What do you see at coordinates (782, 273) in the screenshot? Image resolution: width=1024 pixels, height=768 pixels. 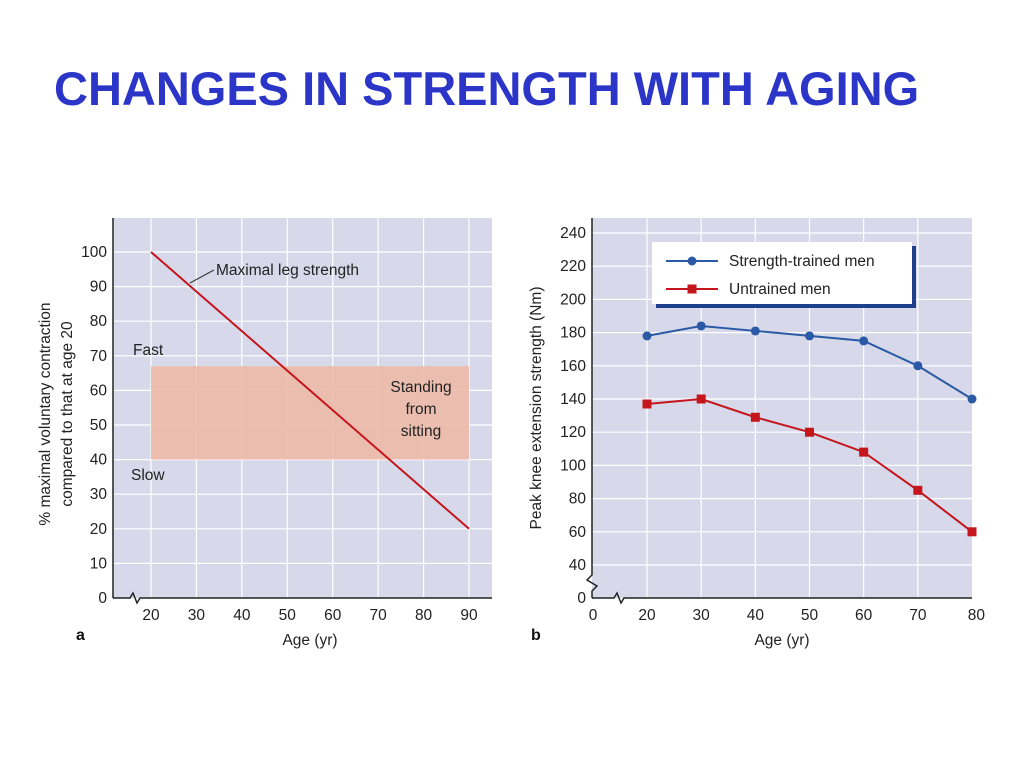 I see `legend-box` at bounding box center [782, 273].